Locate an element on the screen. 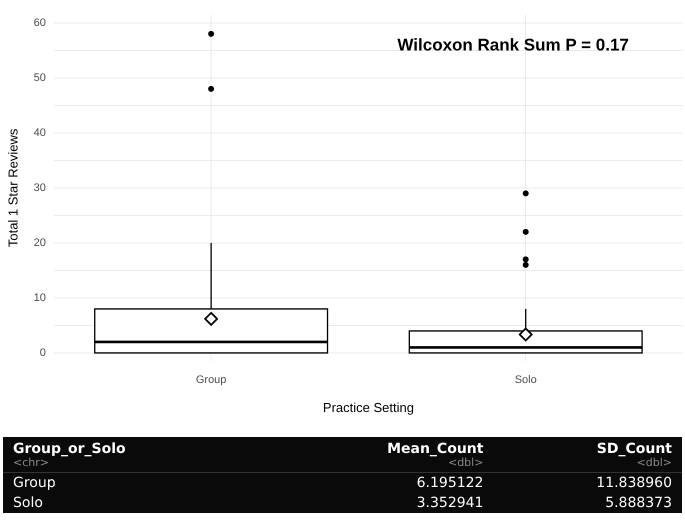 Image resolution: width=685 pixels, height=526 pixels. y-tick-label: 50 is located at coordinates (40, 78).